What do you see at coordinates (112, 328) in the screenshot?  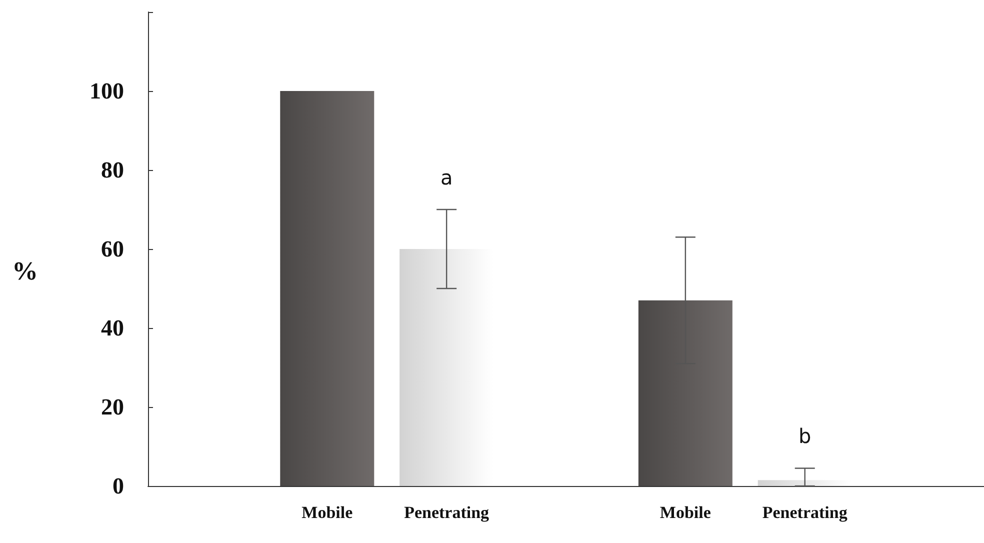 I see `y-tick-label: 40` at bounding box center [112, 328].